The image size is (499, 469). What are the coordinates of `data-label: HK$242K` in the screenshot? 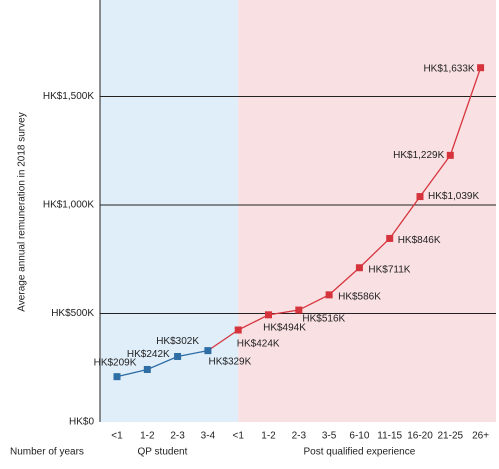 It's located at (148, 354).